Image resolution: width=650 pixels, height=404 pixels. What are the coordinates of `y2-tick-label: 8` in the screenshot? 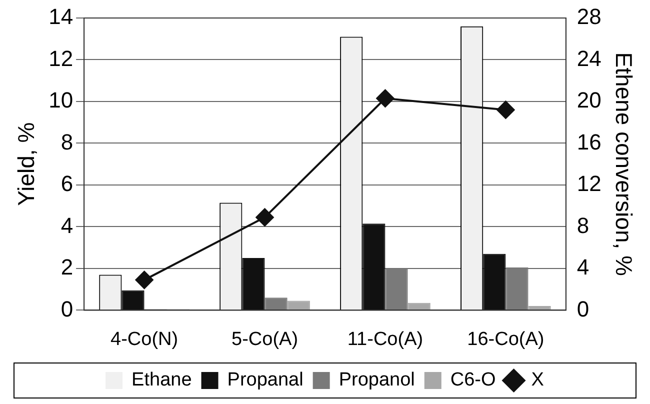 It's located at (583, 225).